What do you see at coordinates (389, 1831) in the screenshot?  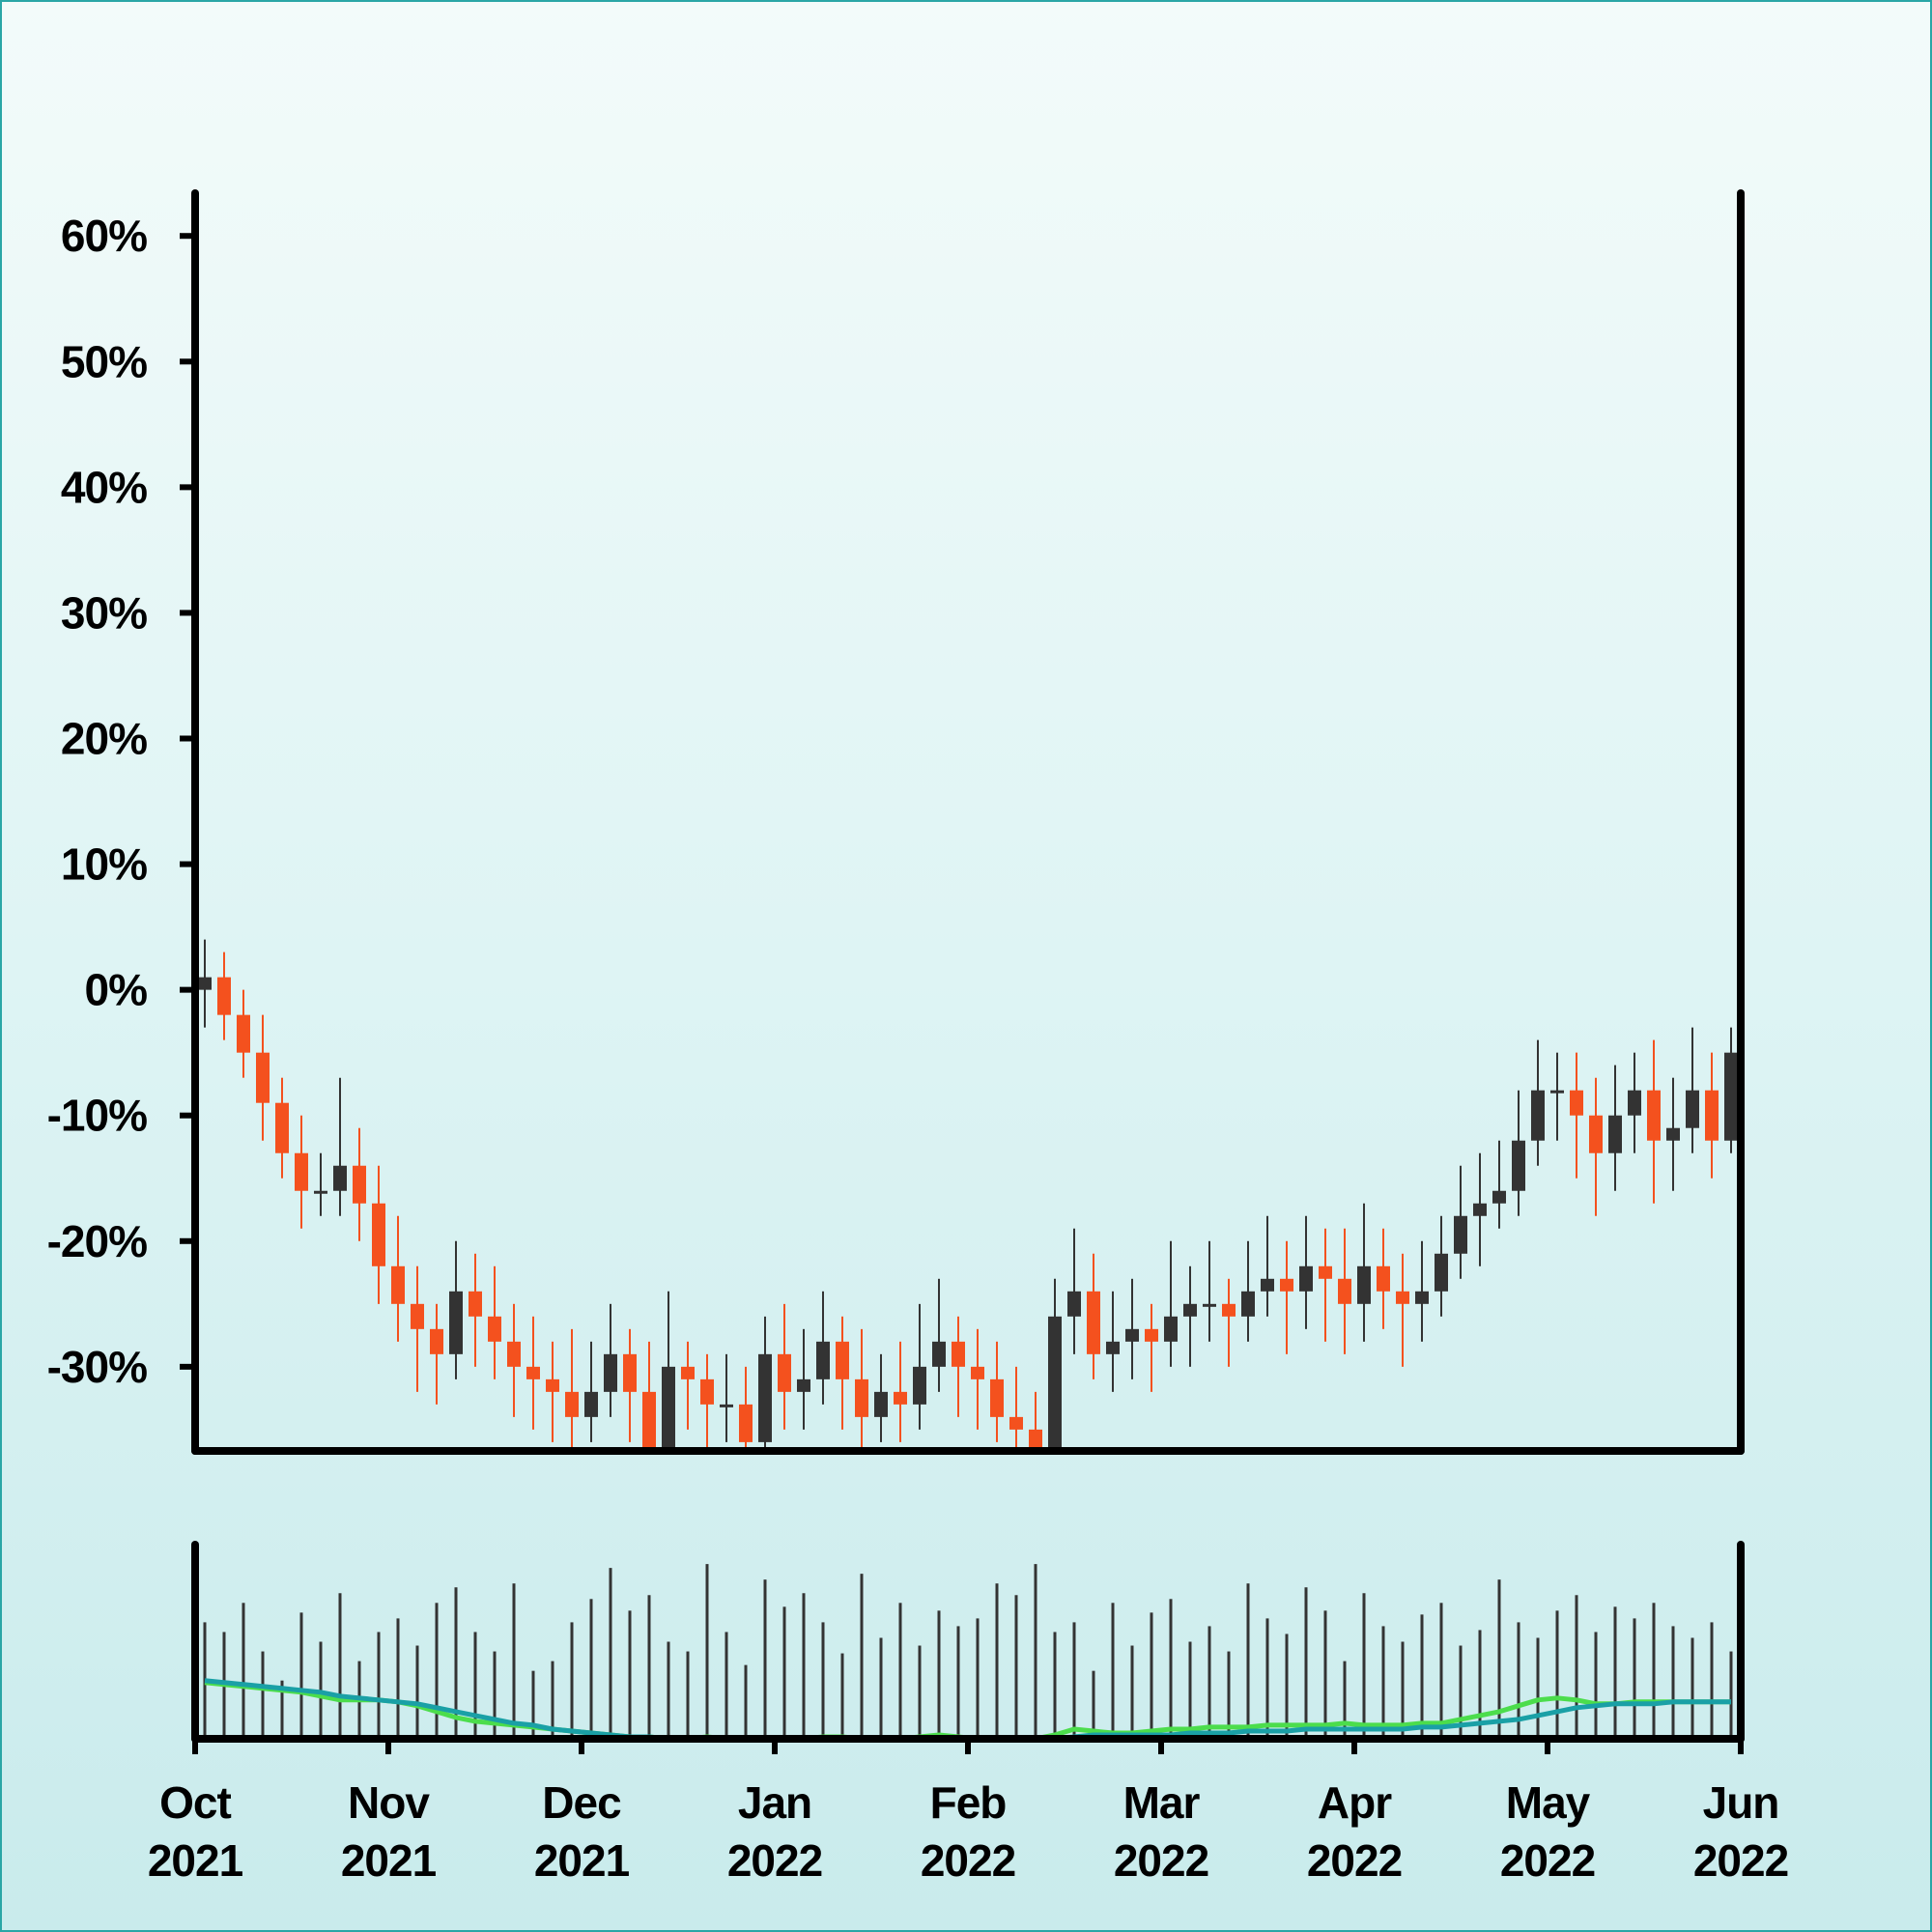 I see `x-tick-label: Nov 2021` at bounding box center [389, 1831].